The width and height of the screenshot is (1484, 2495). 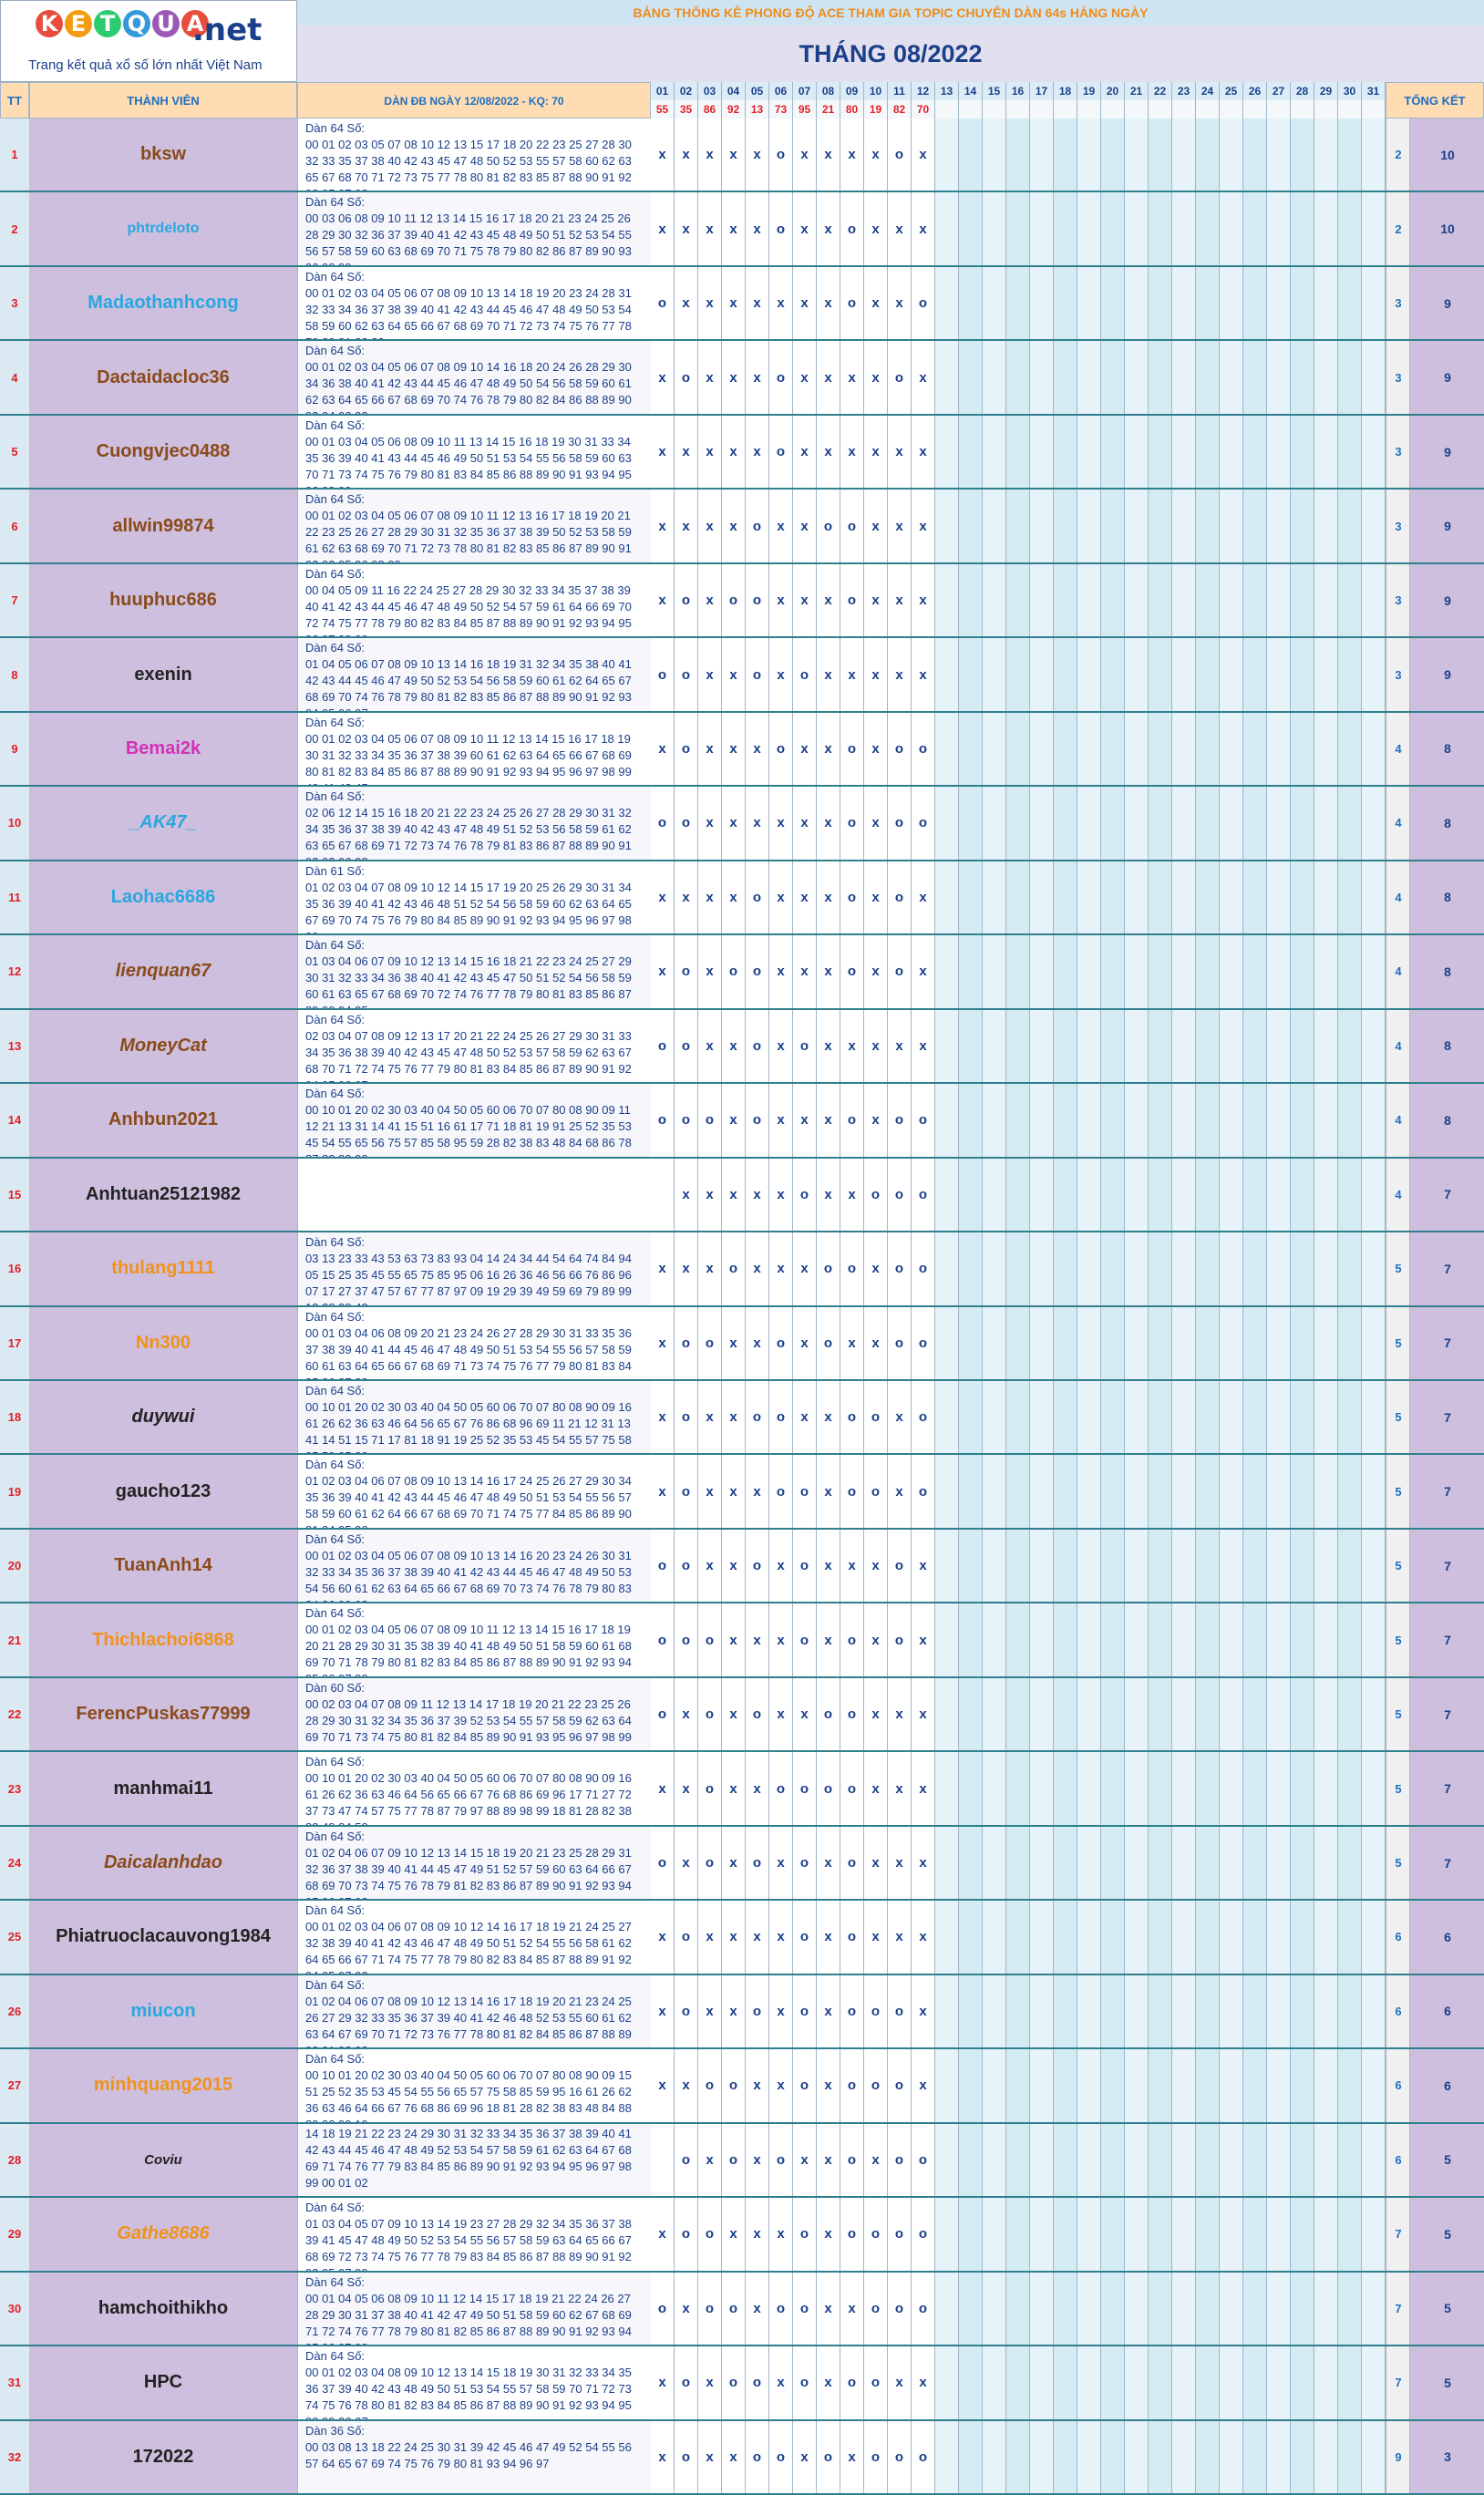 What do you see at coordinates (15, 1120) in the screenshot?
I see `row-number: 14` at bounding box center [15, 1120].